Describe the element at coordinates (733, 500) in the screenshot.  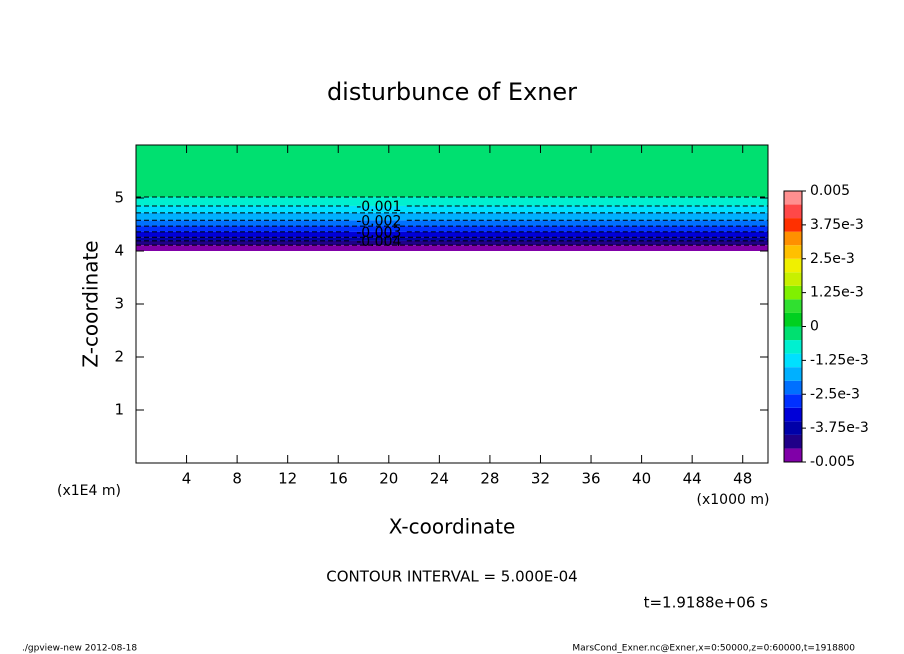
I see `x-unit: (x1000 m)` at that location.